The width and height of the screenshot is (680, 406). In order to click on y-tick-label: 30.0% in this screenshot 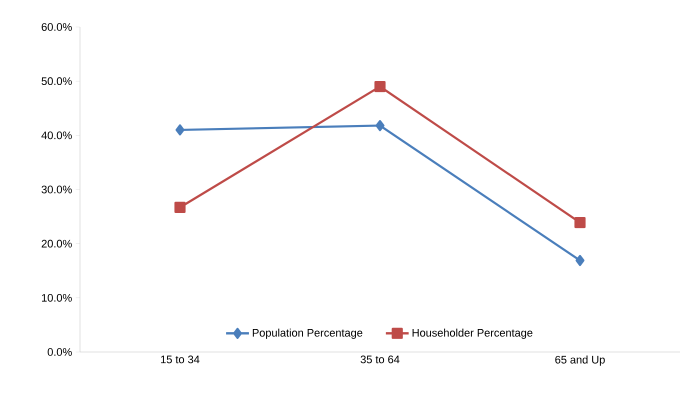, I will do `click(57, 190)`.